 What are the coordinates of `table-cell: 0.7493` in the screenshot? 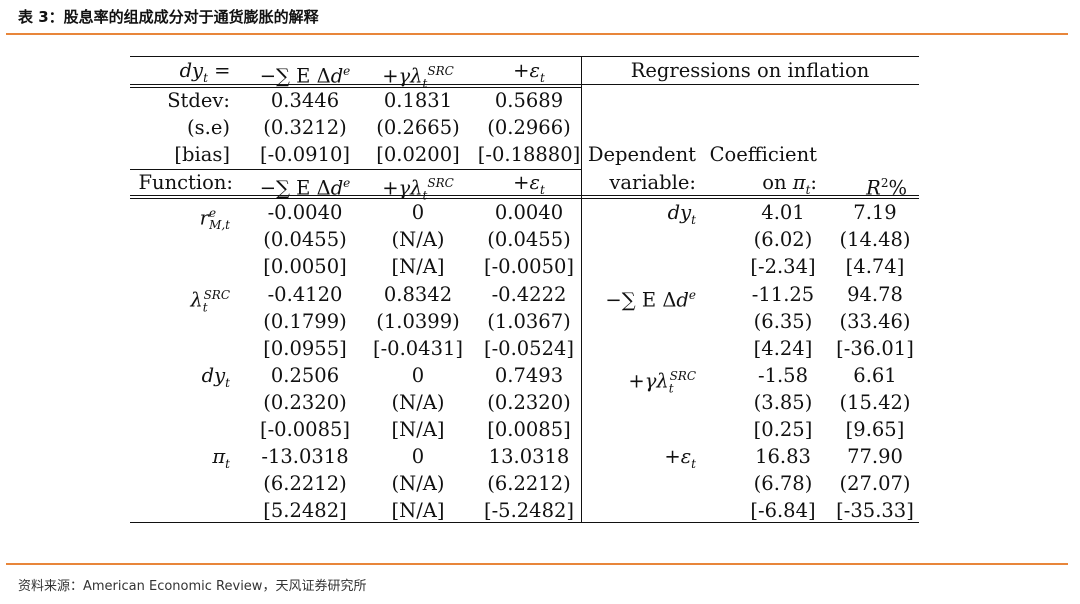 It's located at (529, 375).